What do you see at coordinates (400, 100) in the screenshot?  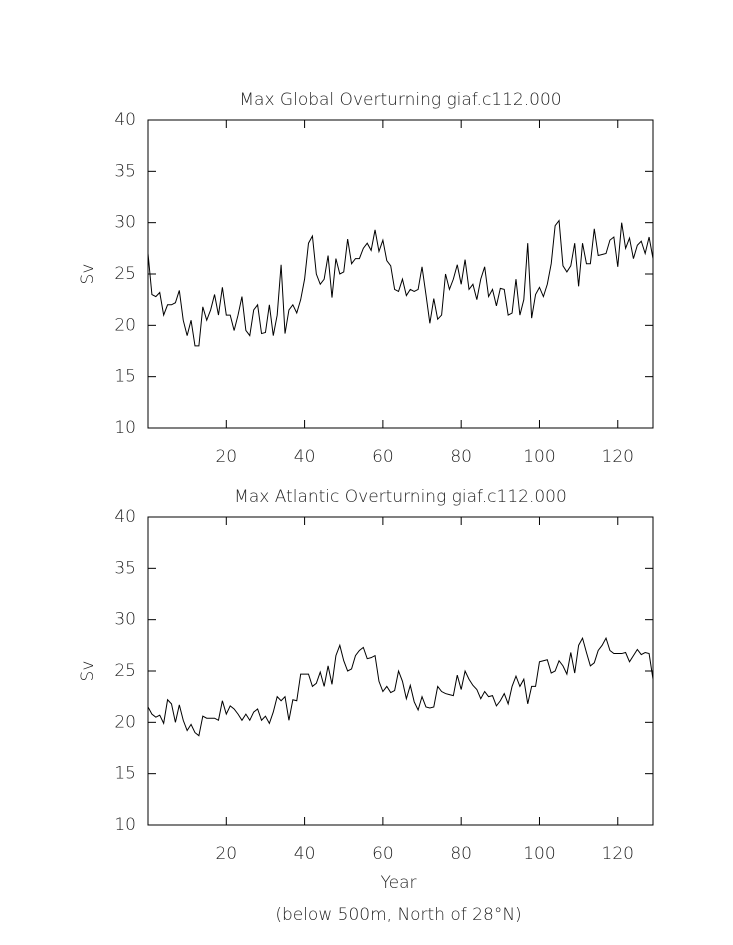 I see `chart-title: Max Global Overturning giaf.c112.000` at bounding box center [400, 100].